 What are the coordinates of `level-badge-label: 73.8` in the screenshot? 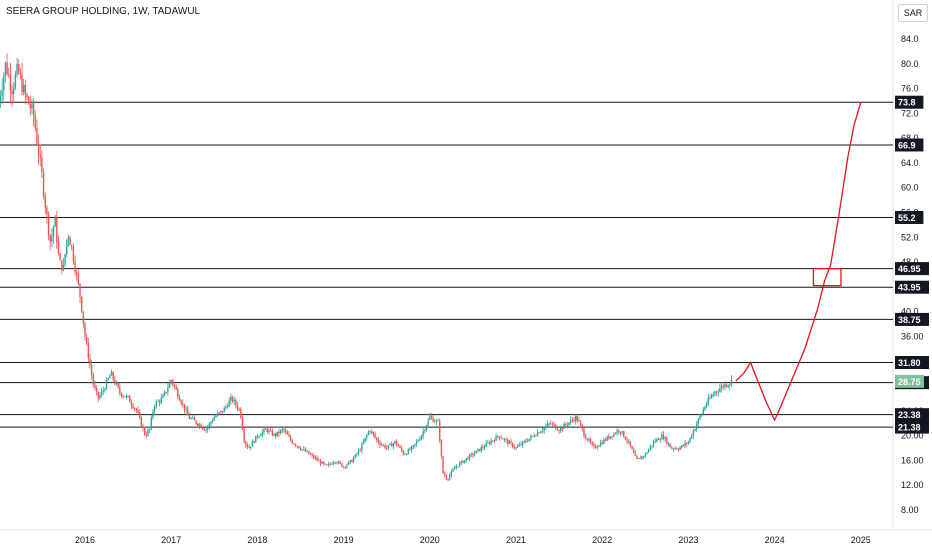 It's located at (907, 103).